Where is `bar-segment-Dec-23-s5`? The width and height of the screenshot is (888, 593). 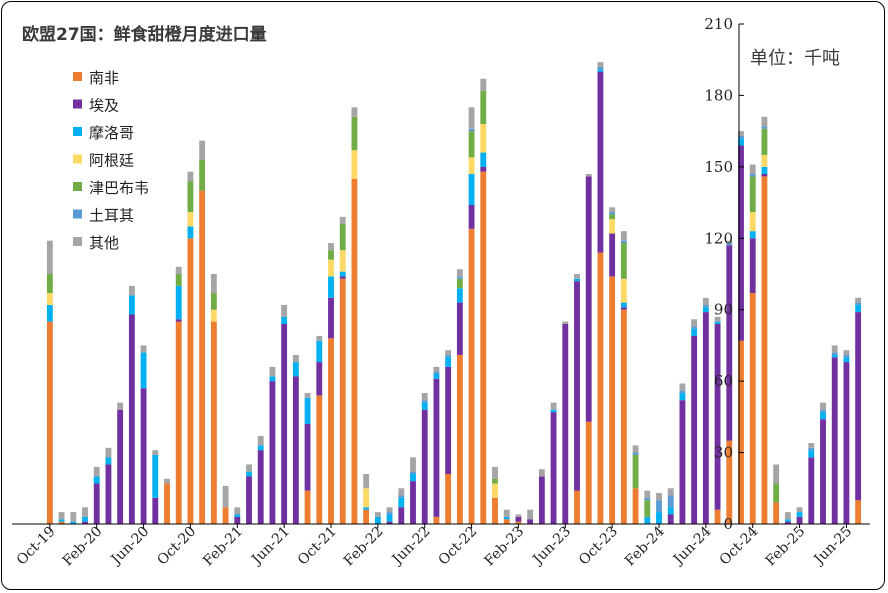
bar-segment-Dec-23-s5 is located at coordinates (635, 453).